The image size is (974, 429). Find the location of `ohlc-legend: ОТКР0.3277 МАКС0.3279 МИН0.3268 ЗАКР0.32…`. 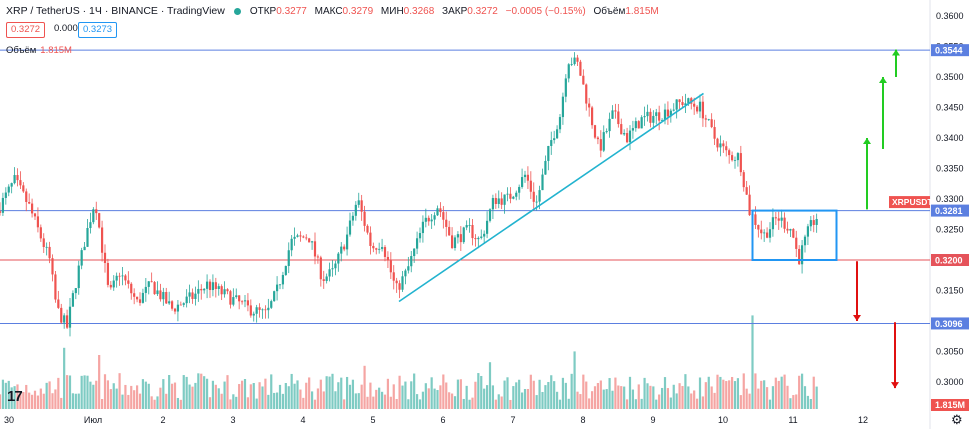

ohlc-legend: ОТКР0.3277 МАКС0.3279 МИН0.3268 ЗАКР0.32… is located at coordinates (454, 11).